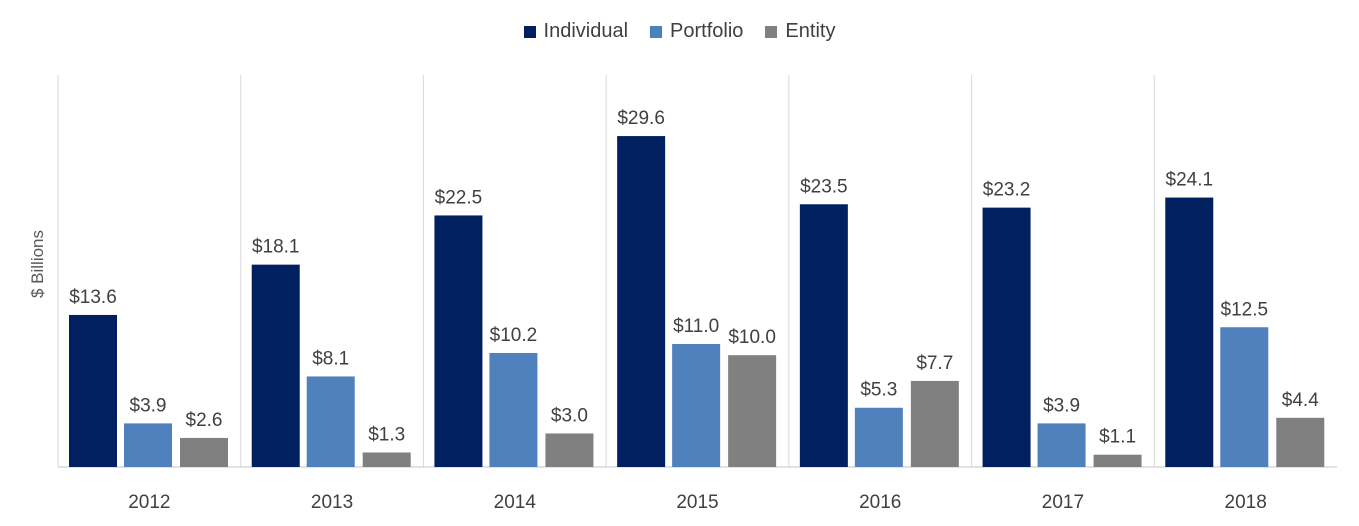 This screenshot has width=1359, height=526. Describe the element at coordinates (707, 31) in the screenshot. I see `legend-label-portfolio: Portfolio` at that location.